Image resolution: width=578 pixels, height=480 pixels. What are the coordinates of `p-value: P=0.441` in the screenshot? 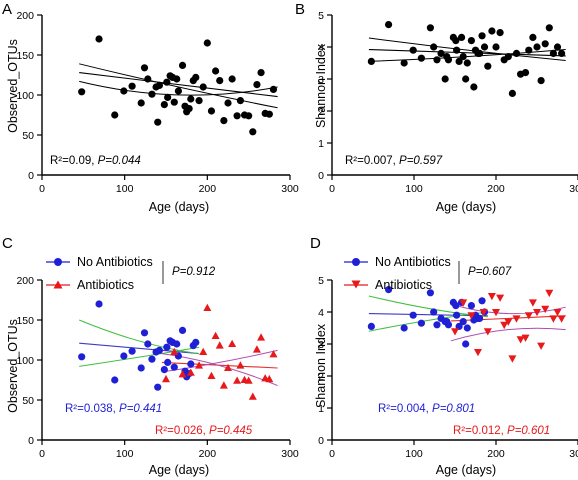 It's located at (140, 409).